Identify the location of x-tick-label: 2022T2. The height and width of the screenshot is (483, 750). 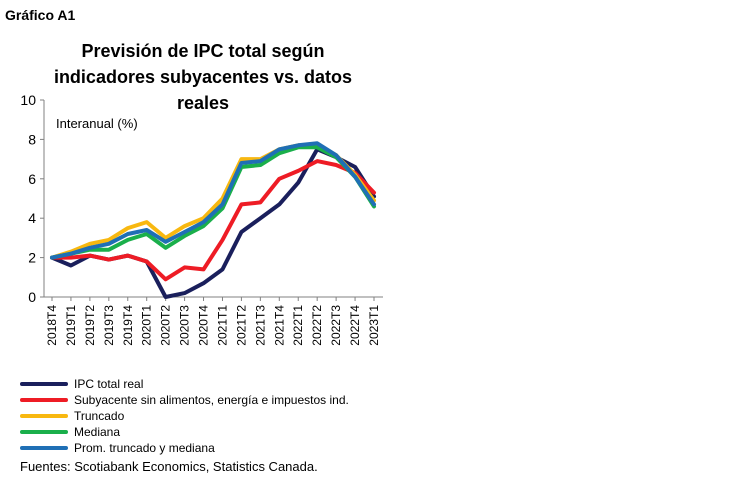
(317, 325).